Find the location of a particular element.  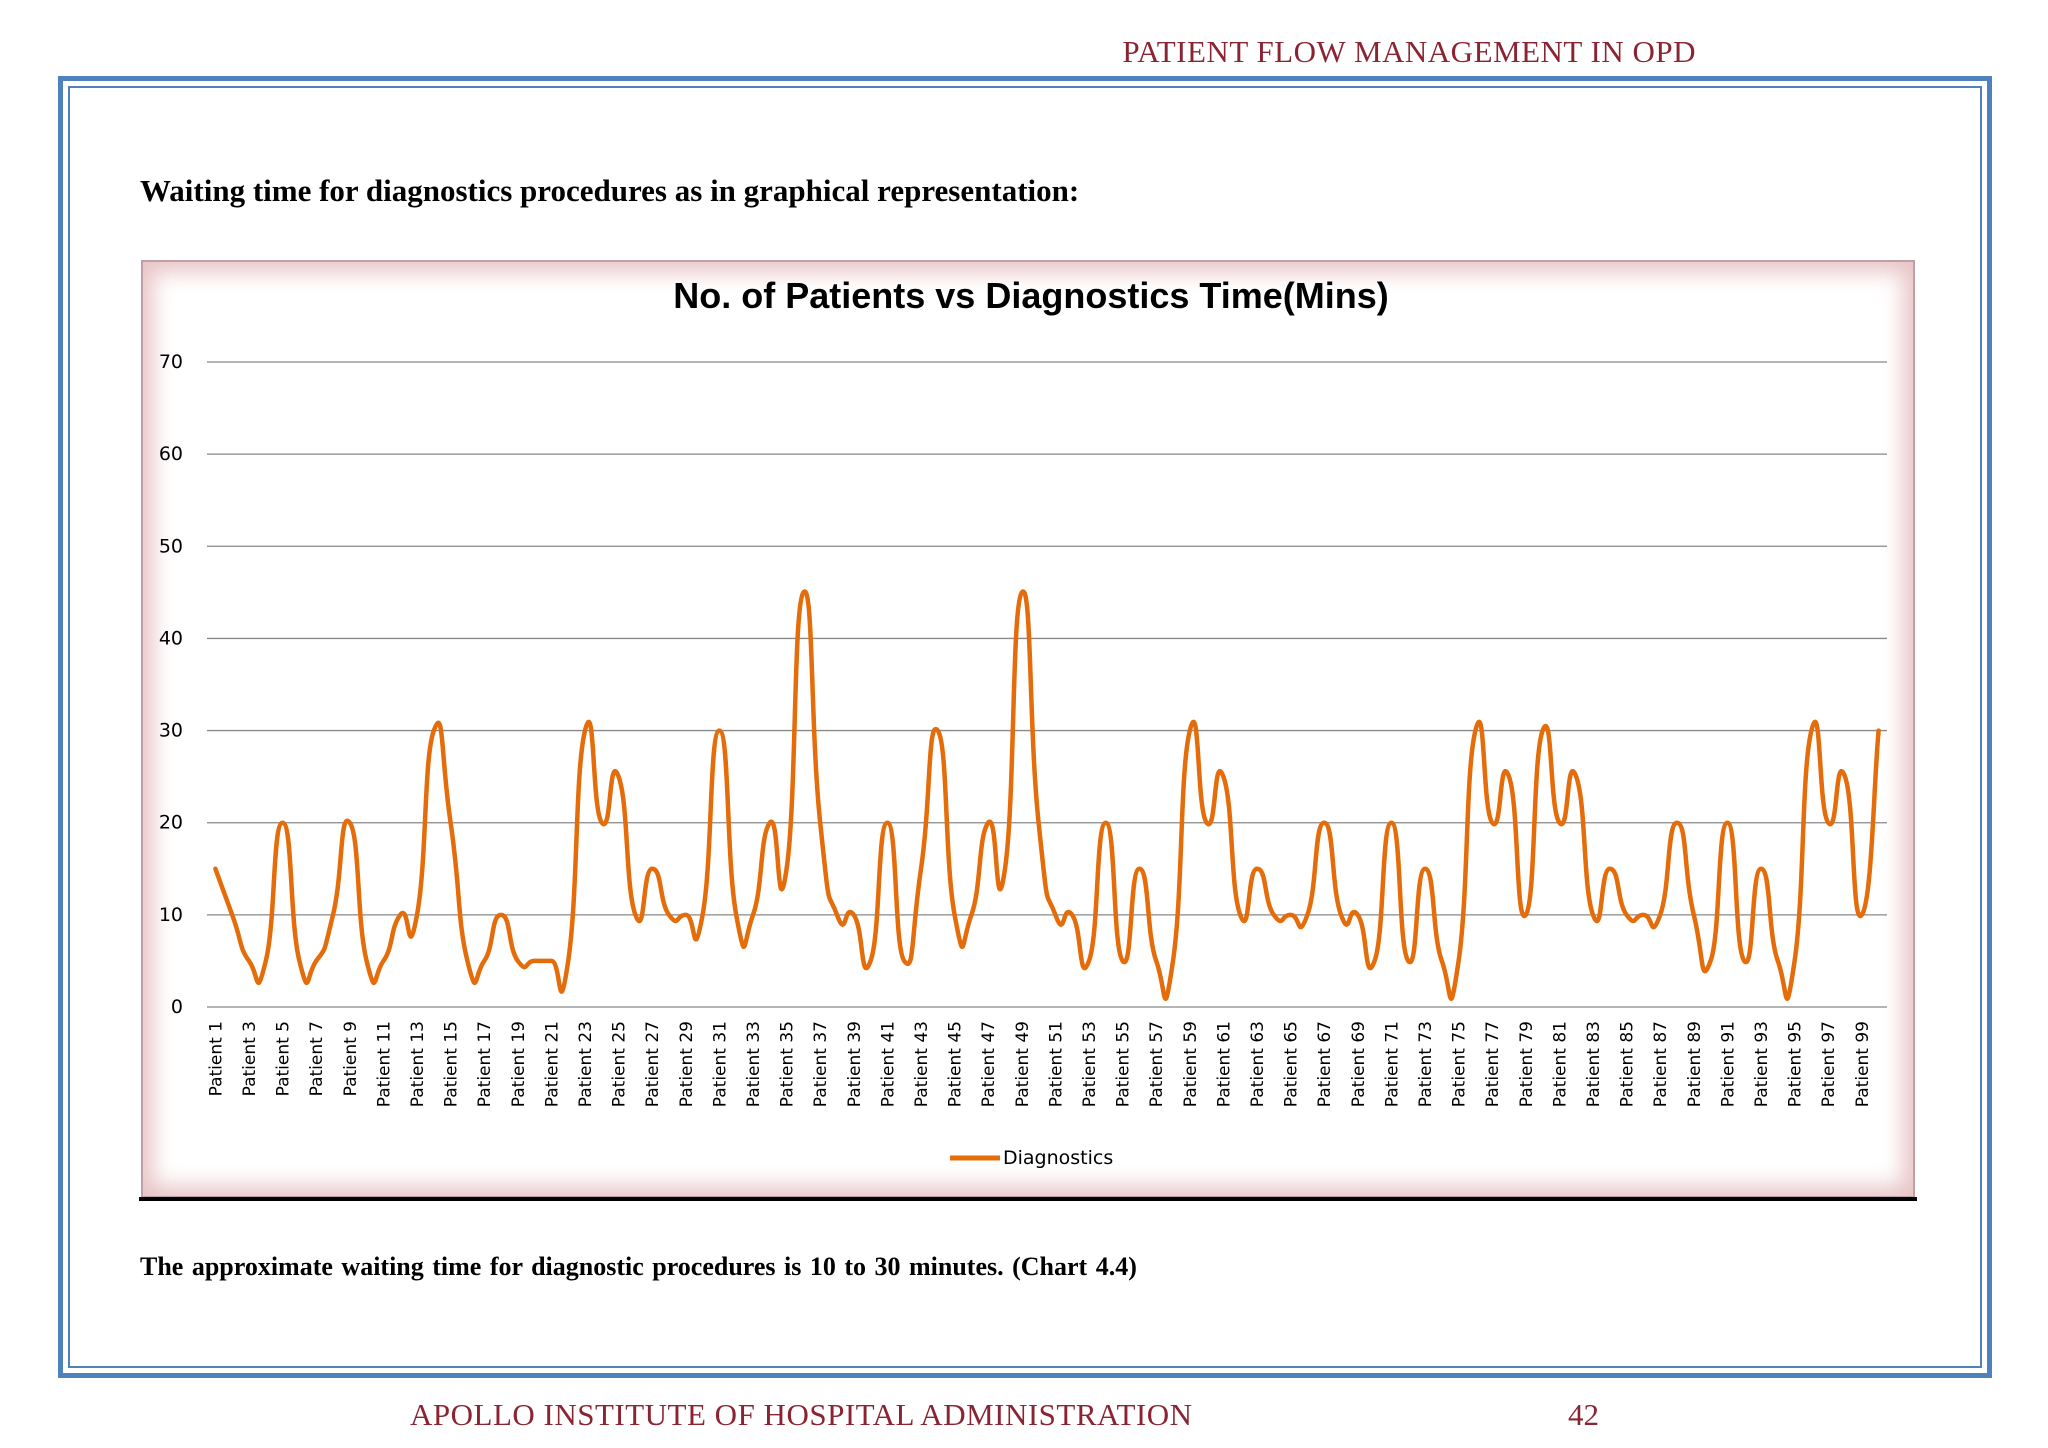

x-tick-label: Patient 71 is located at coordinates (1392, 1064).